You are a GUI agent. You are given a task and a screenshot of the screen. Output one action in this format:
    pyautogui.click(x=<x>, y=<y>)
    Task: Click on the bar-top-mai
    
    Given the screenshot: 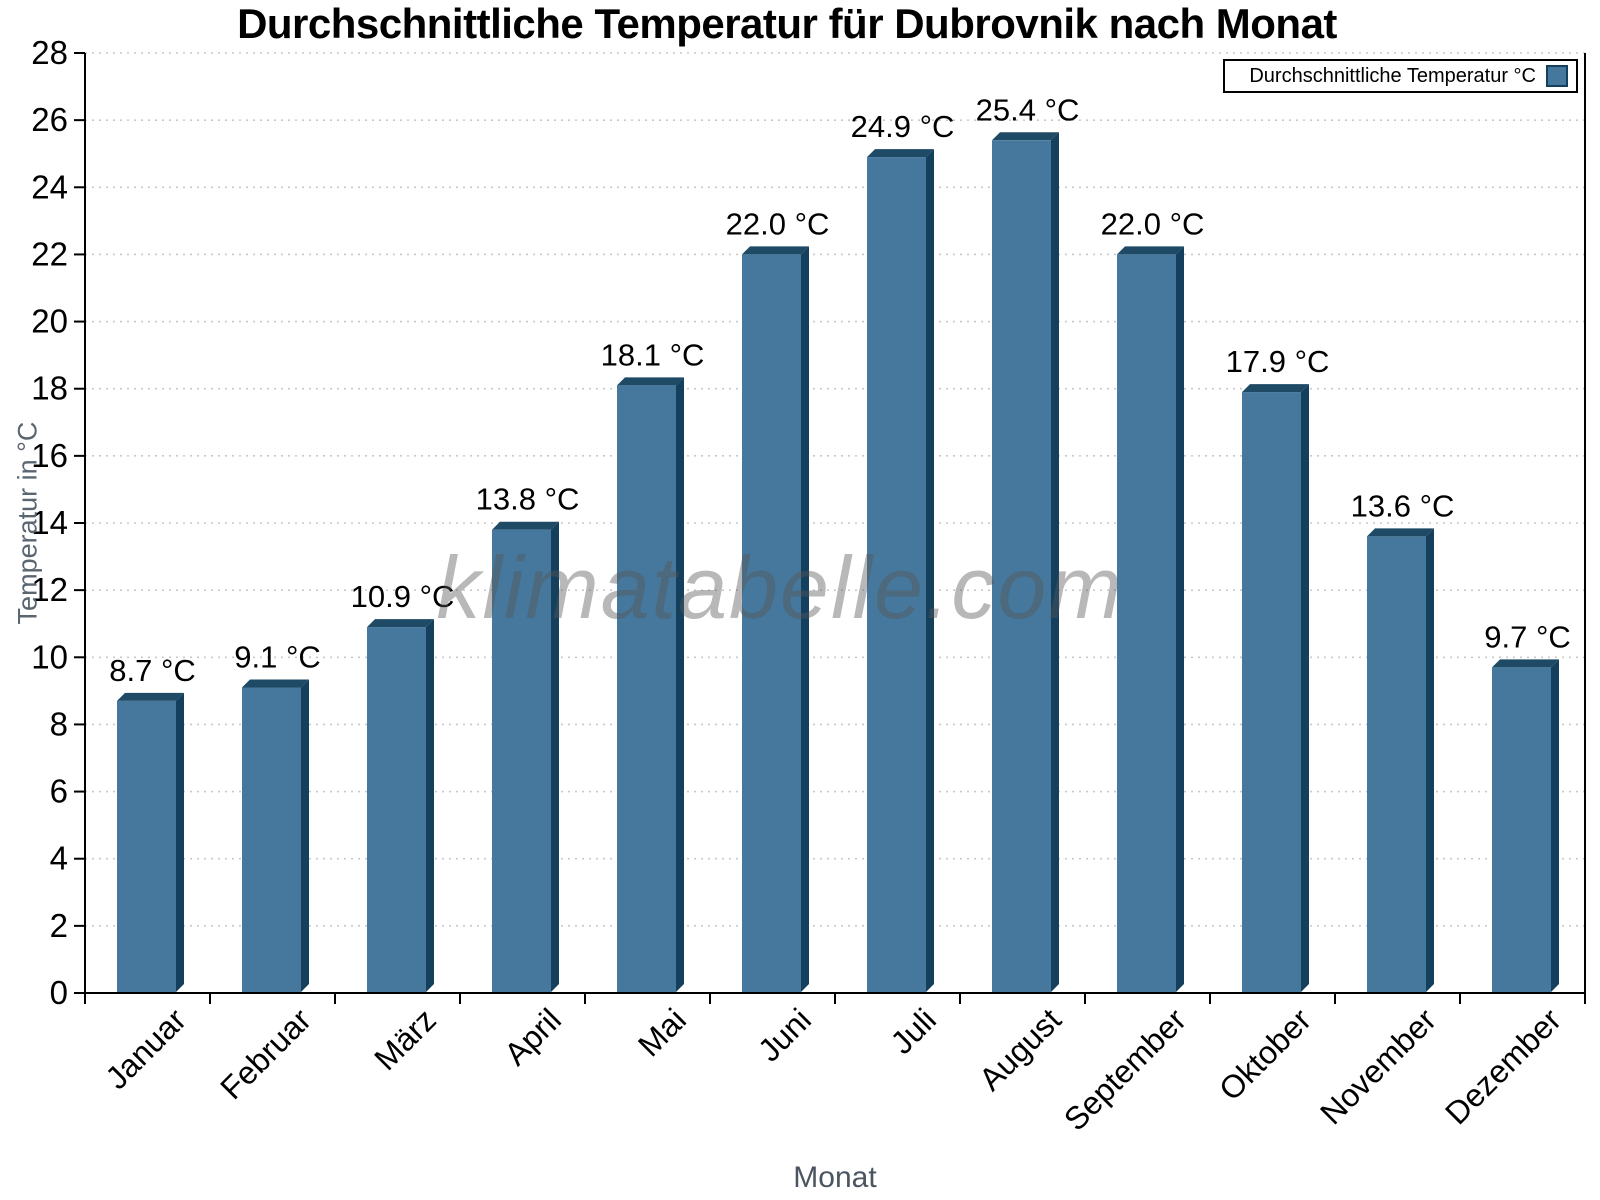 What is the action you would take?
    pyautogui.click(x=650, y=381)
    